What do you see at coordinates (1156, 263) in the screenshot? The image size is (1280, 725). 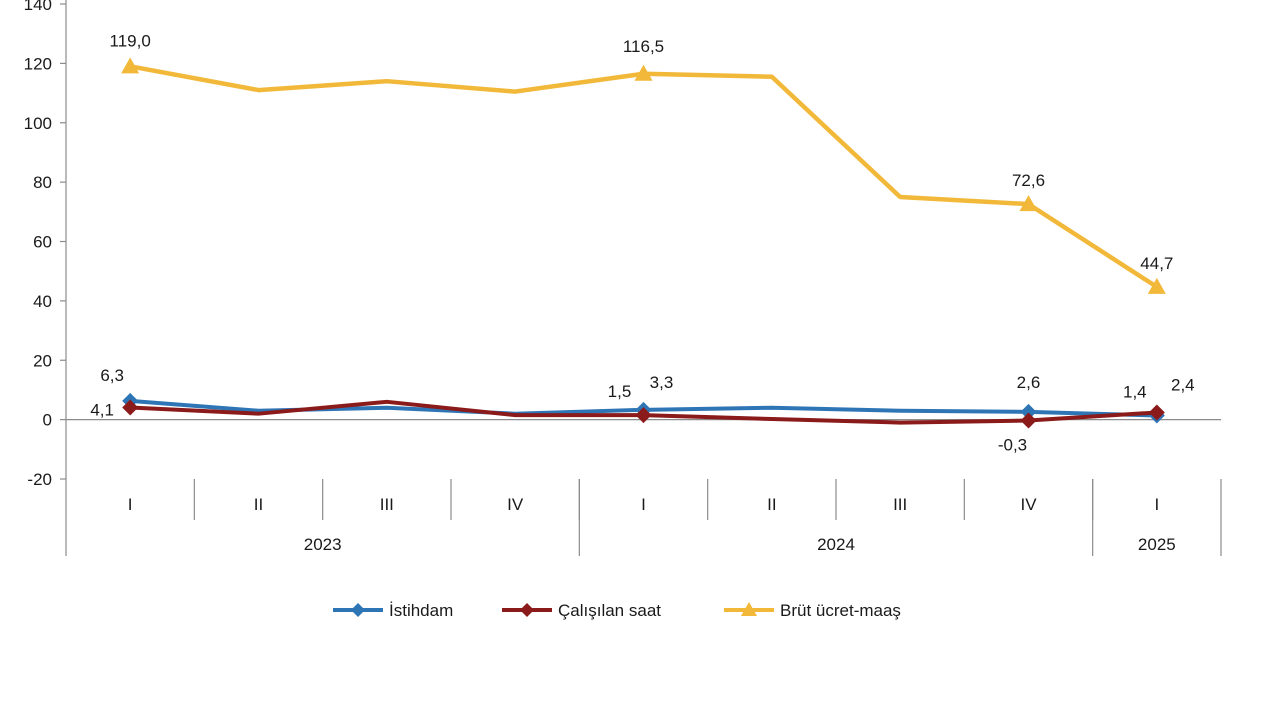 I see `data-label: 44,7` at bounding box center [1156, 263].